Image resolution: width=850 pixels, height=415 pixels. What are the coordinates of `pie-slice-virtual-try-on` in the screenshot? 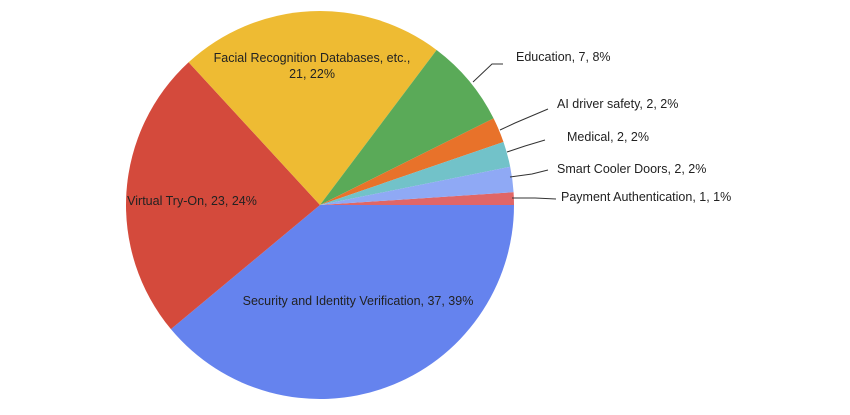 It's located at (223, 196).